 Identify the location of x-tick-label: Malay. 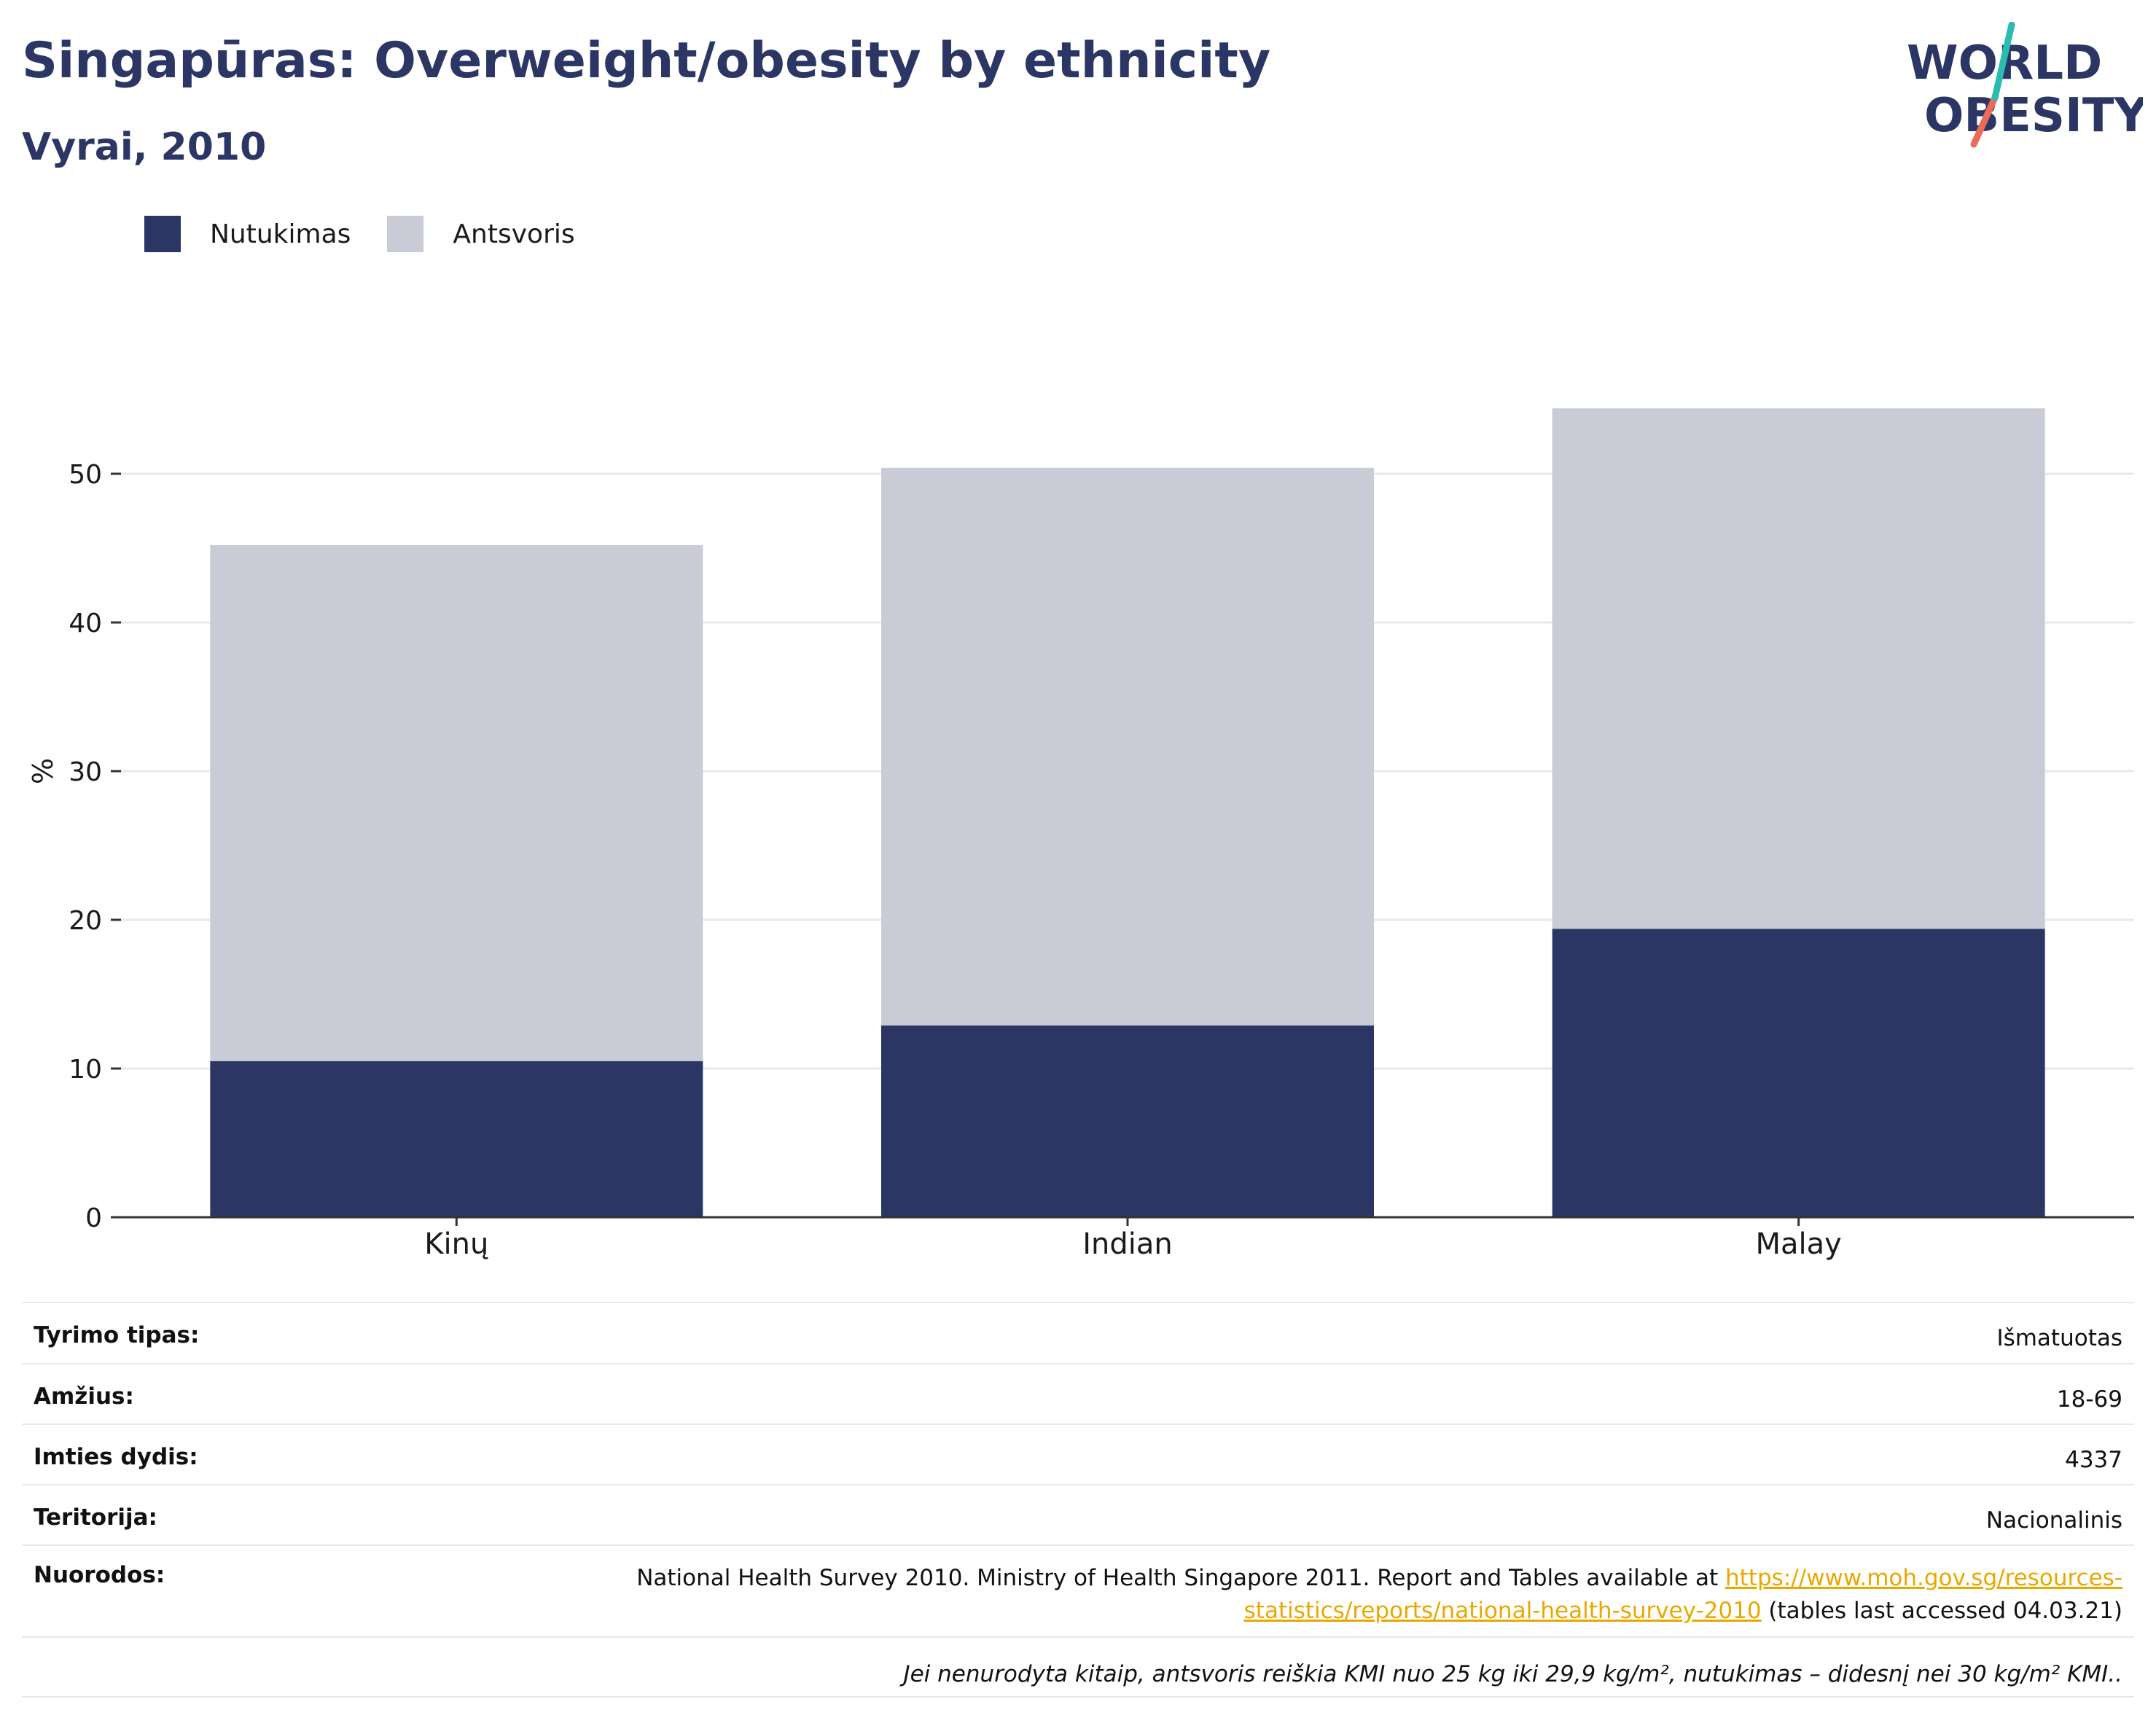
(1799, 1244).